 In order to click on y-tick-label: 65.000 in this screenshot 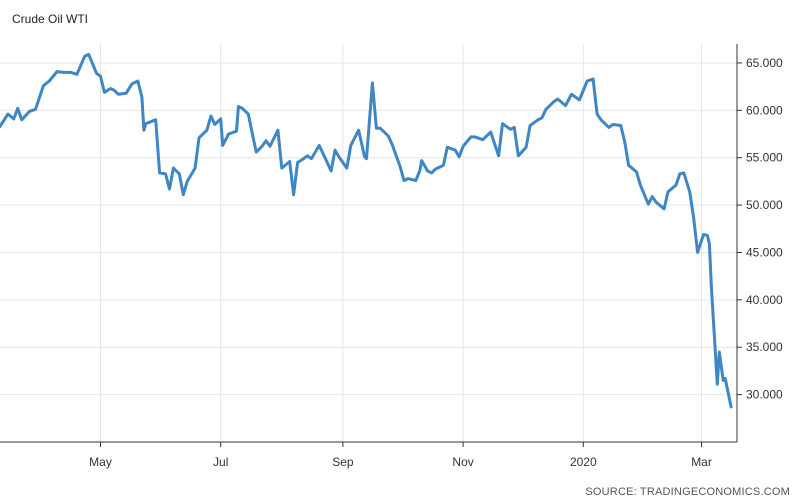, I will do `click(764, 63)`.